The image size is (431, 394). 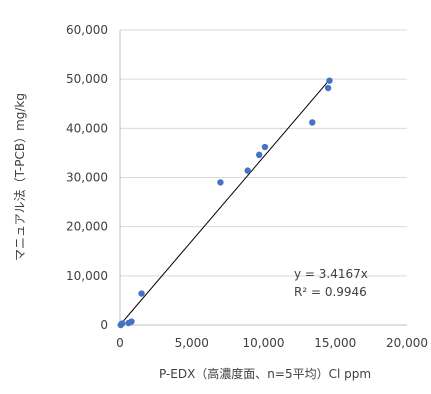 I want to click on y-tick-label: 40,000, so click(x=87, y=128).